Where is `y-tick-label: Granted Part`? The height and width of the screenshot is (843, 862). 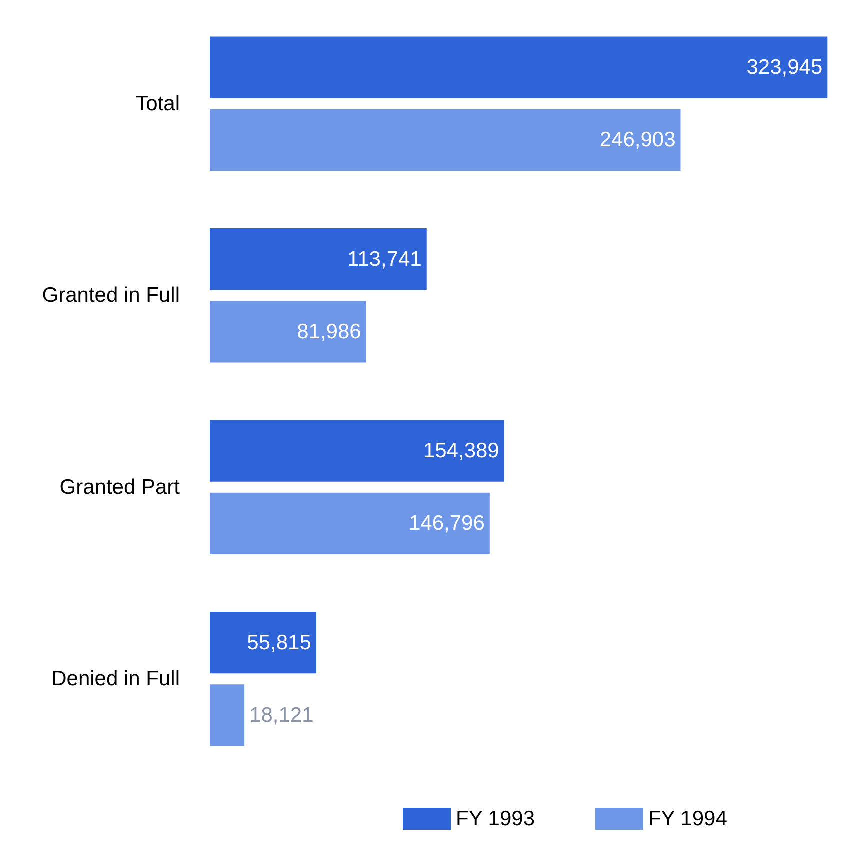 y-tick-label: Granted Part is located at coordinates (120, 487).